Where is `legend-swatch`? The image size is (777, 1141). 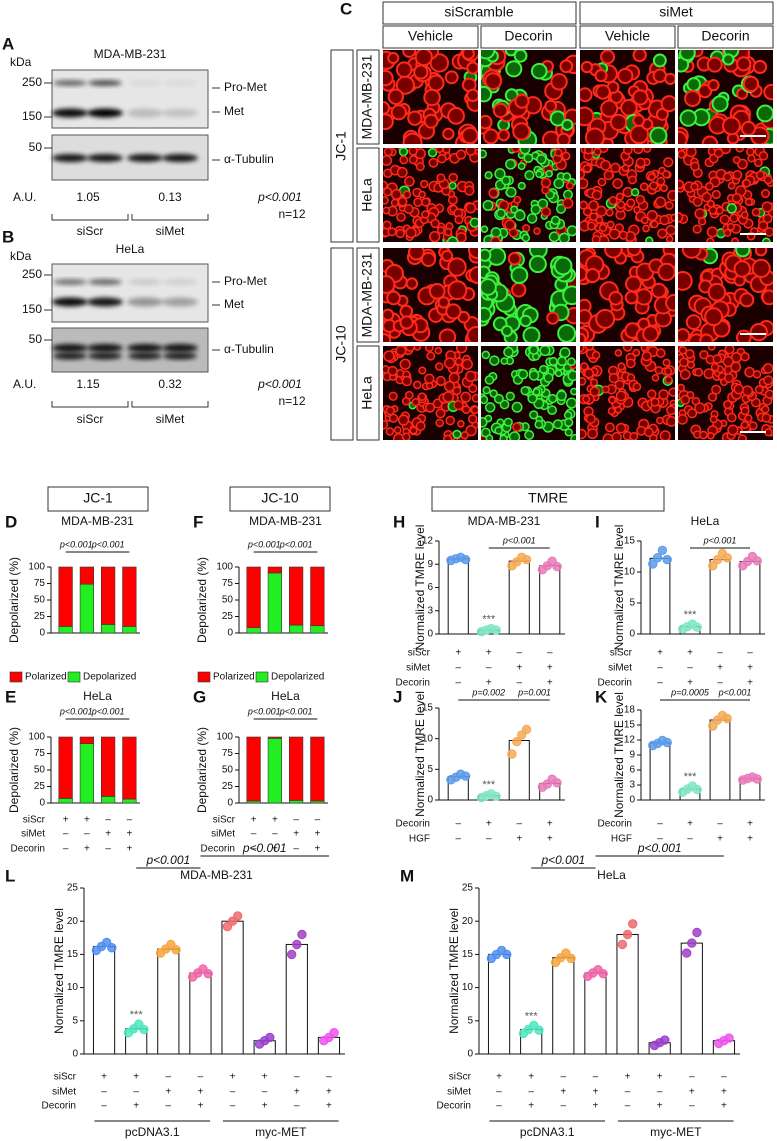 legend-swatch is located at coordinates (74, 677).